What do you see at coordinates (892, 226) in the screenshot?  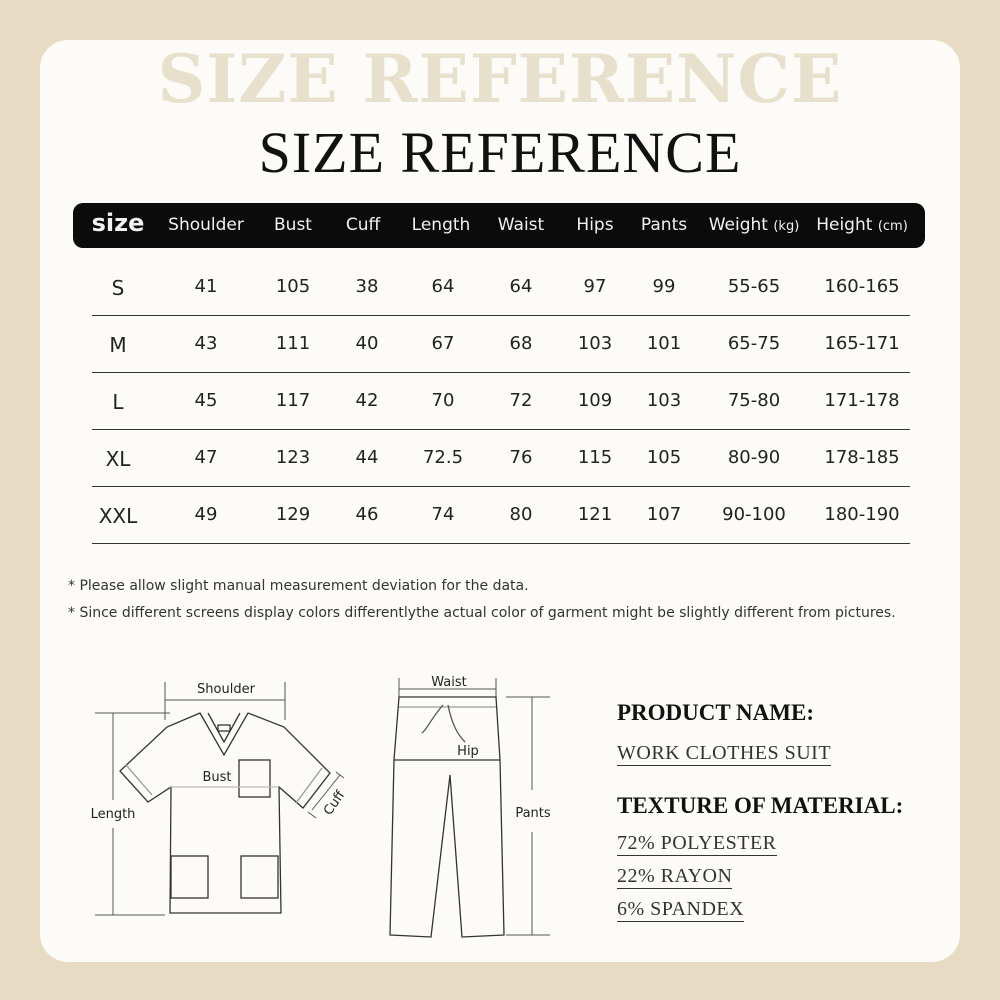 I see `header-height-unit: (cm)` at bounding box center [892, 226].